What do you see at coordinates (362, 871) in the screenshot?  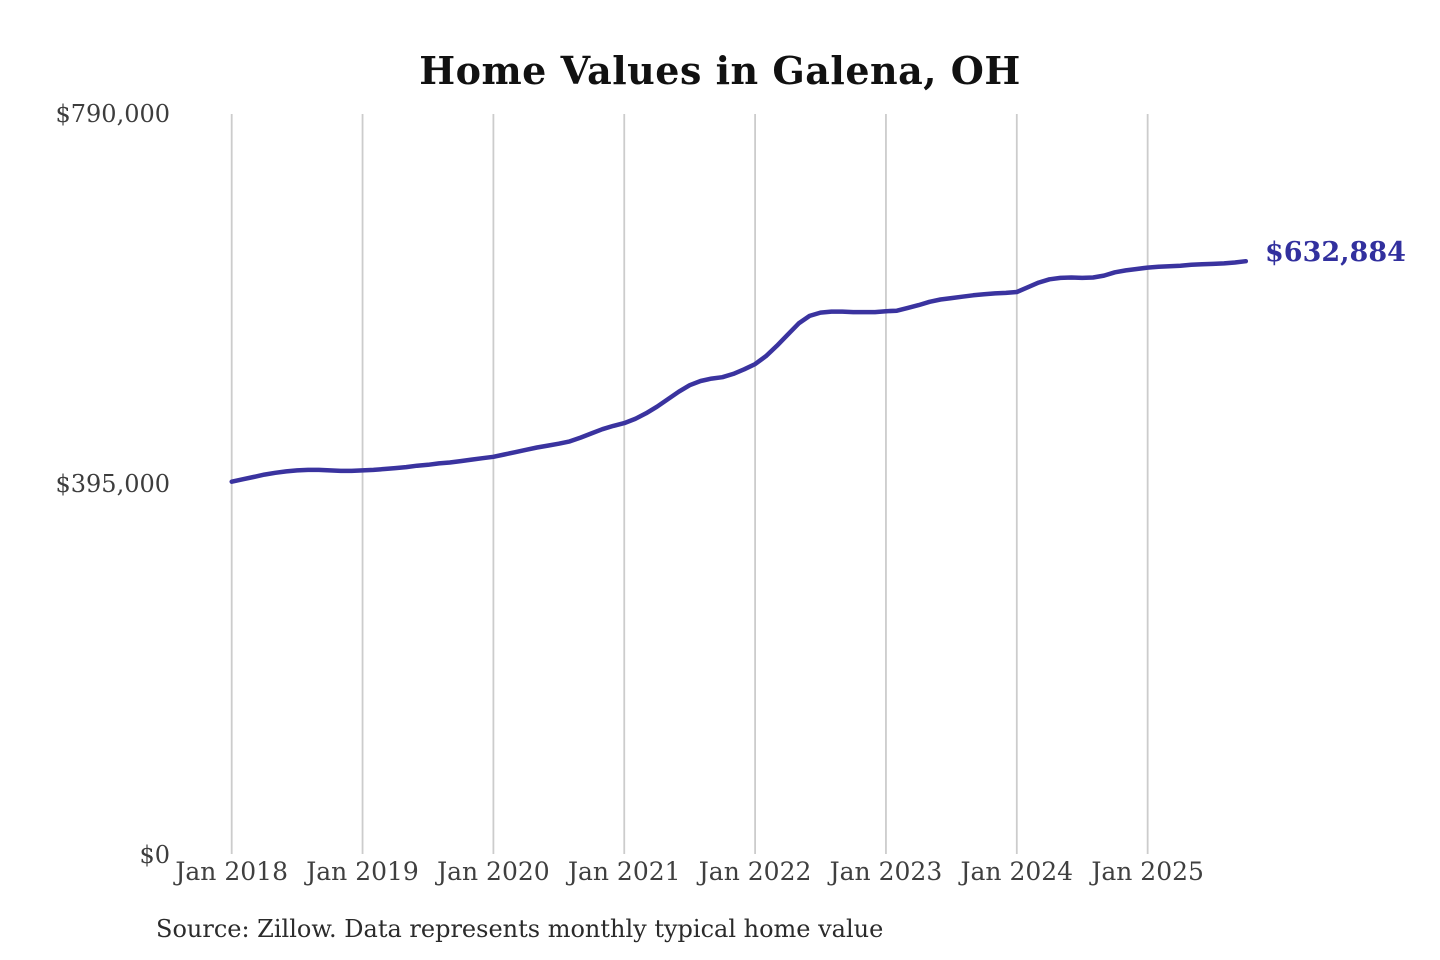 I see `x-axis-label: Jan 2019` at bounding box center [362, 871].